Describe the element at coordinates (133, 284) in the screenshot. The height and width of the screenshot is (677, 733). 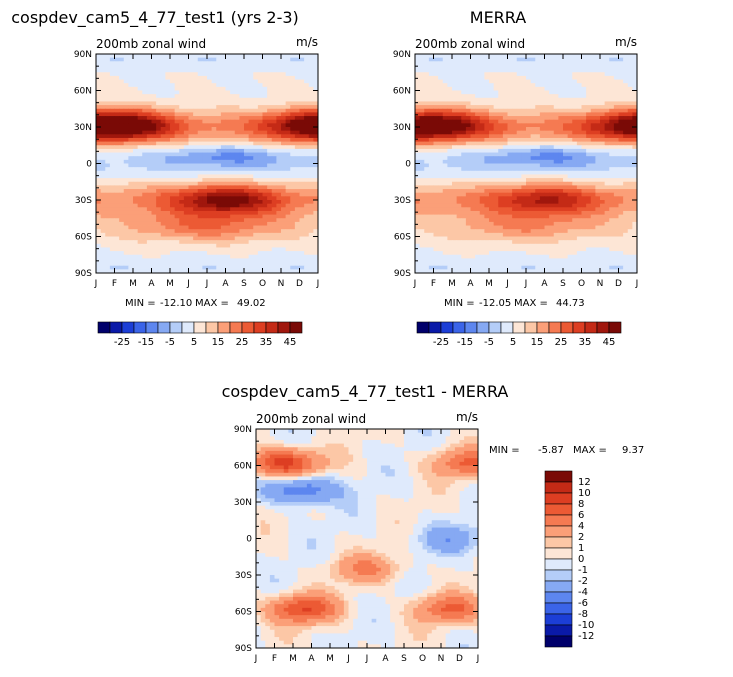
I see `model-x-tick-label: M` at that location.